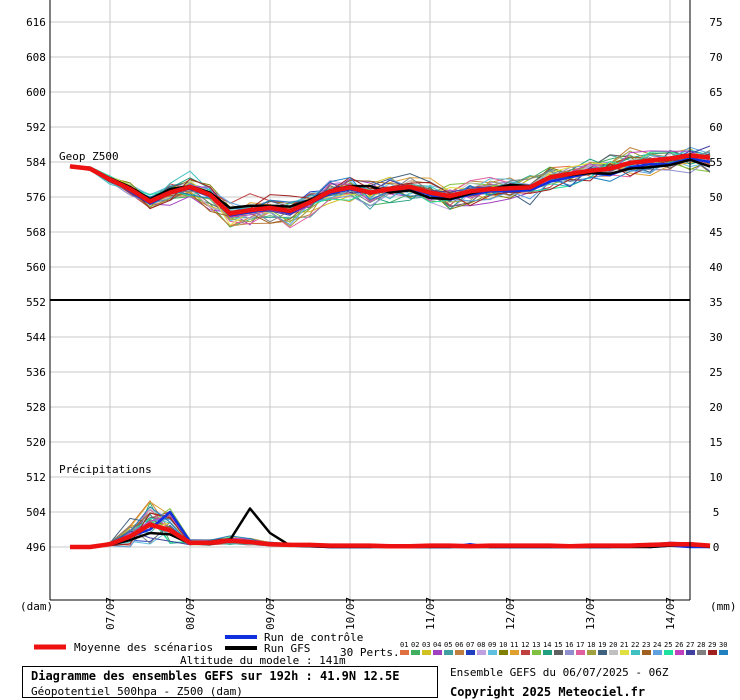  I want to click on model-altitude: Altitude du modele : 141m, so click(263, 660).